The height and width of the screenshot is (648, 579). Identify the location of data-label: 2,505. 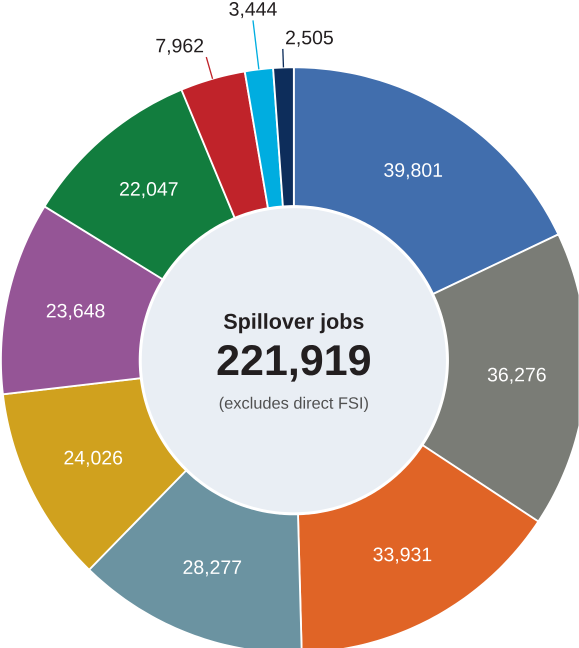
(310, 38).